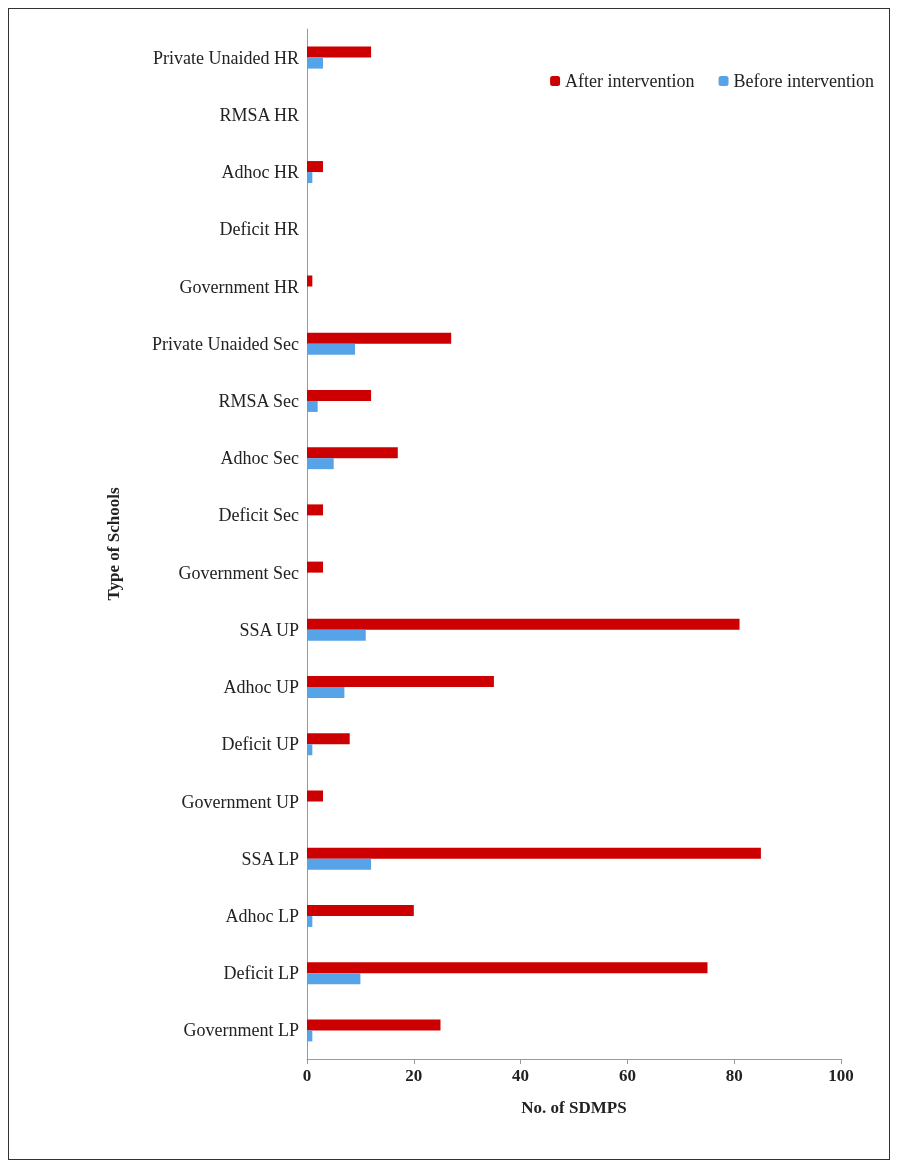 This screenshot has height=1174, width=899. What do you see at coordinates (841, 1075) in the screenshot?
I see `x-tick-label: 100` at bounding box center [841, 1075].